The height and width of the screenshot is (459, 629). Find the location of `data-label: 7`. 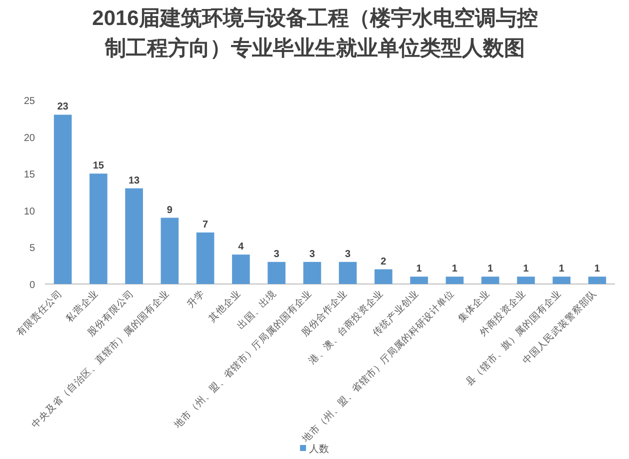

data-label: 7 is located at coordinates (205, 224).